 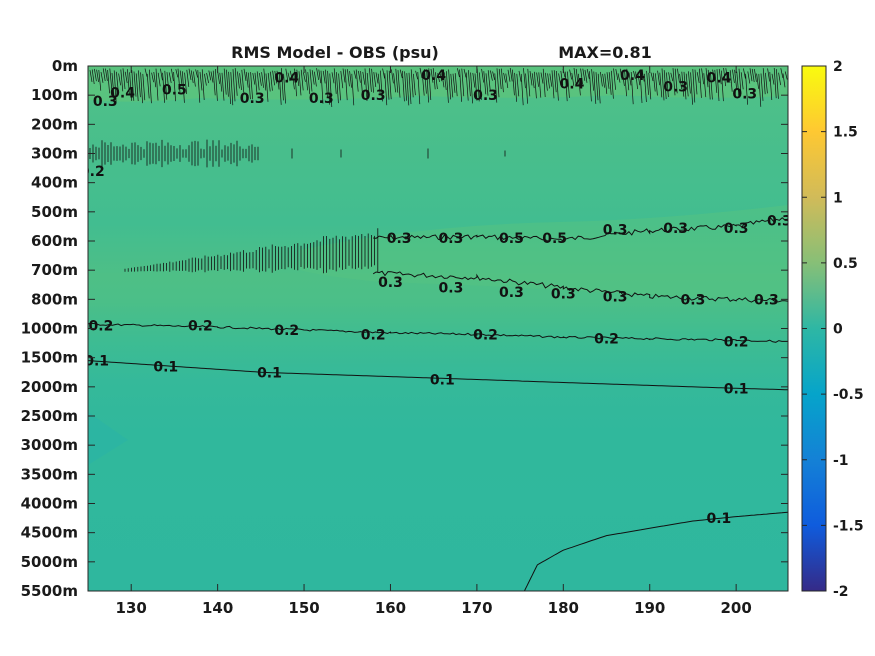 What do you see at coordinates (838, 330) in the screenshot?
I see `colorbar-tick-label: 0` at bounding box center [838, 330].